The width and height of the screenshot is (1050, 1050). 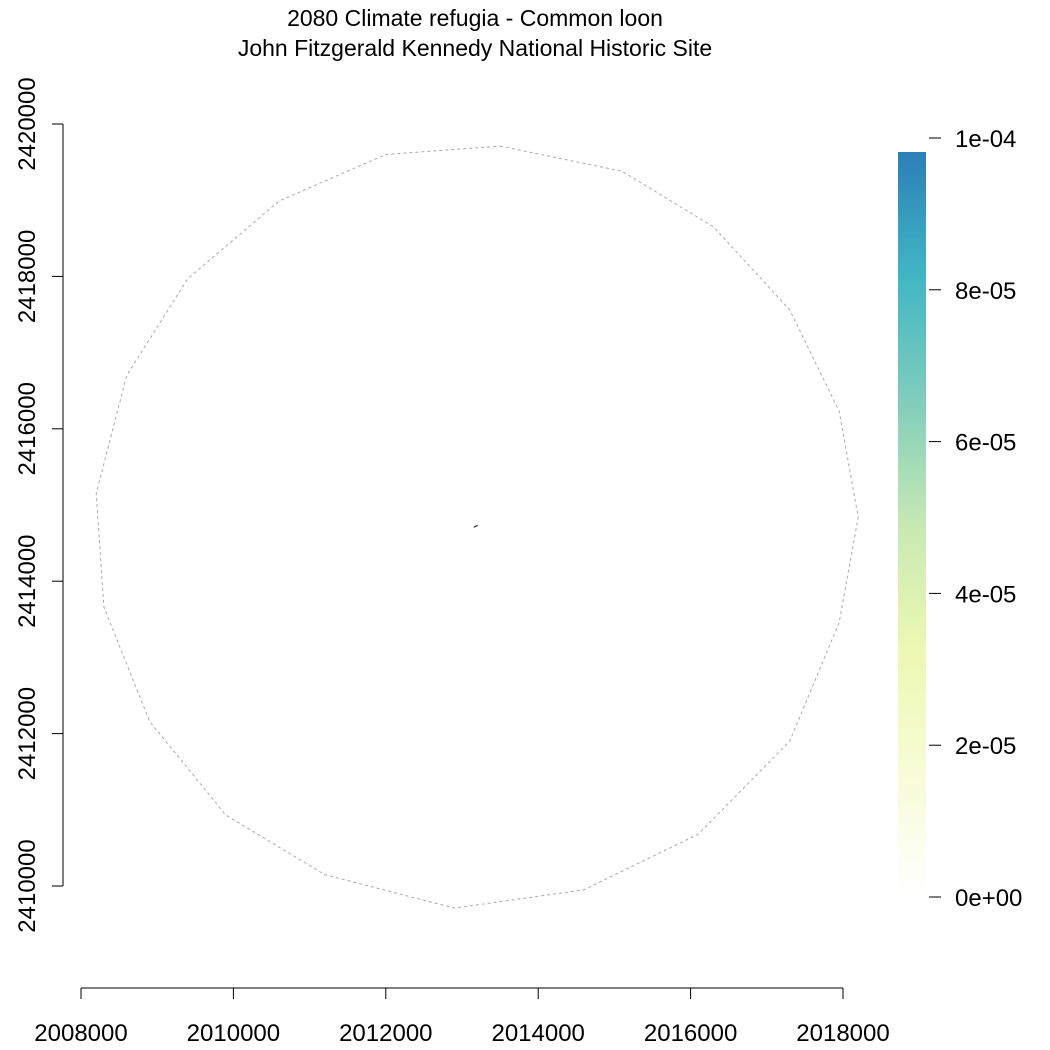 I want to click on legend-color-bar, so click(x=912, y=524).